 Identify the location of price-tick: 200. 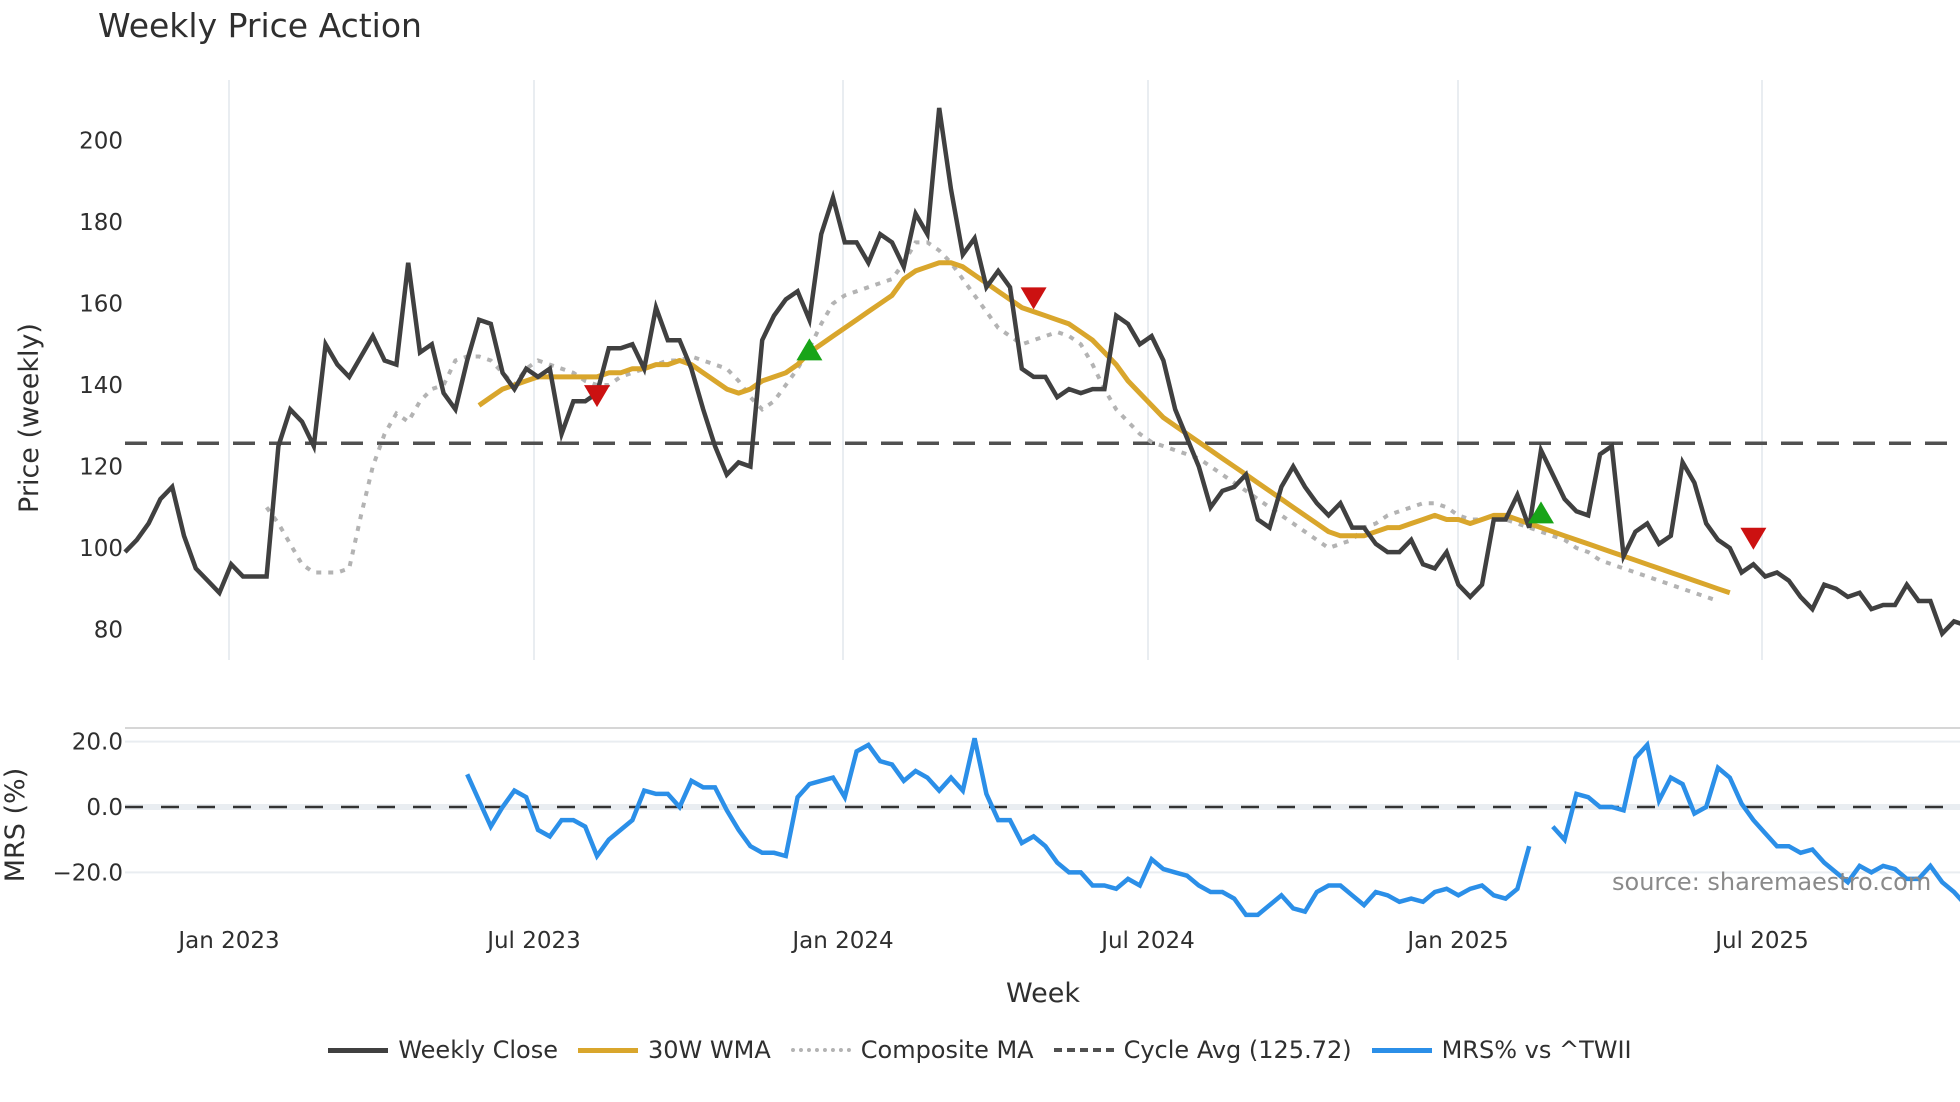
(101, 142).